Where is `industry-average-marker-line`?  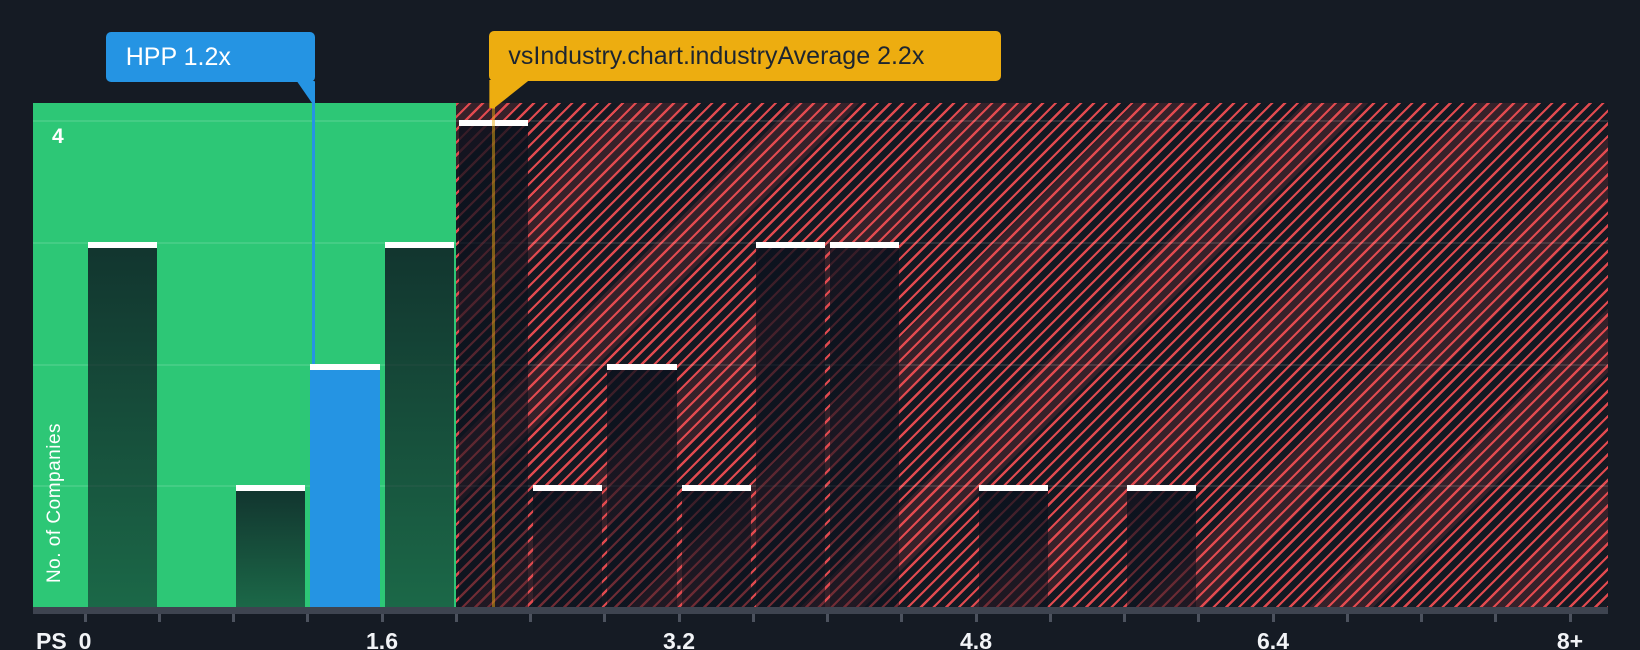
industry-average-marker-line is located at coordinates (493, 344).